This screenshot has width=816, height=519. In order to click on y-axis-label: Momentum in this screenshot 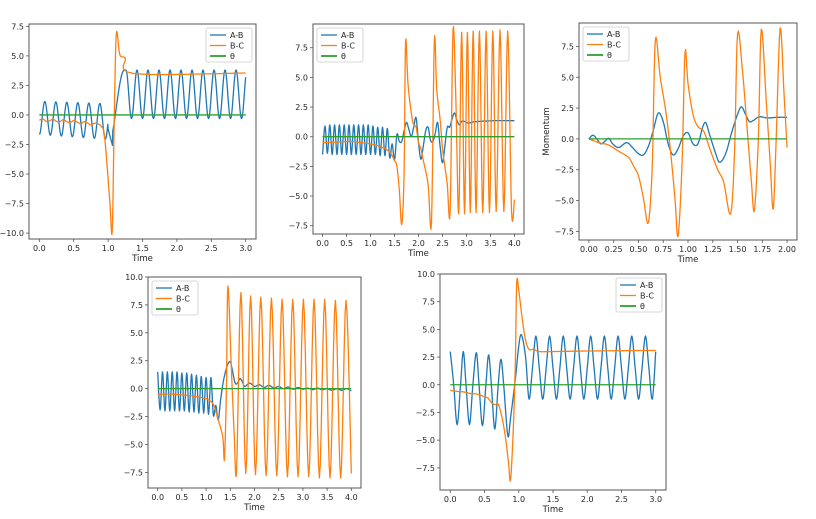, I will do `click(547, 131)`.